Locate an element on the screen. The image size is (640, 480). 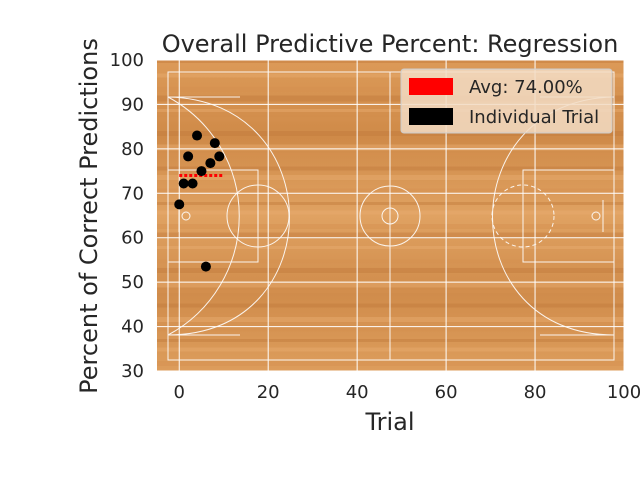
legend: Avg: 74.00% Individual Trial is located at coordinates (506, 101).